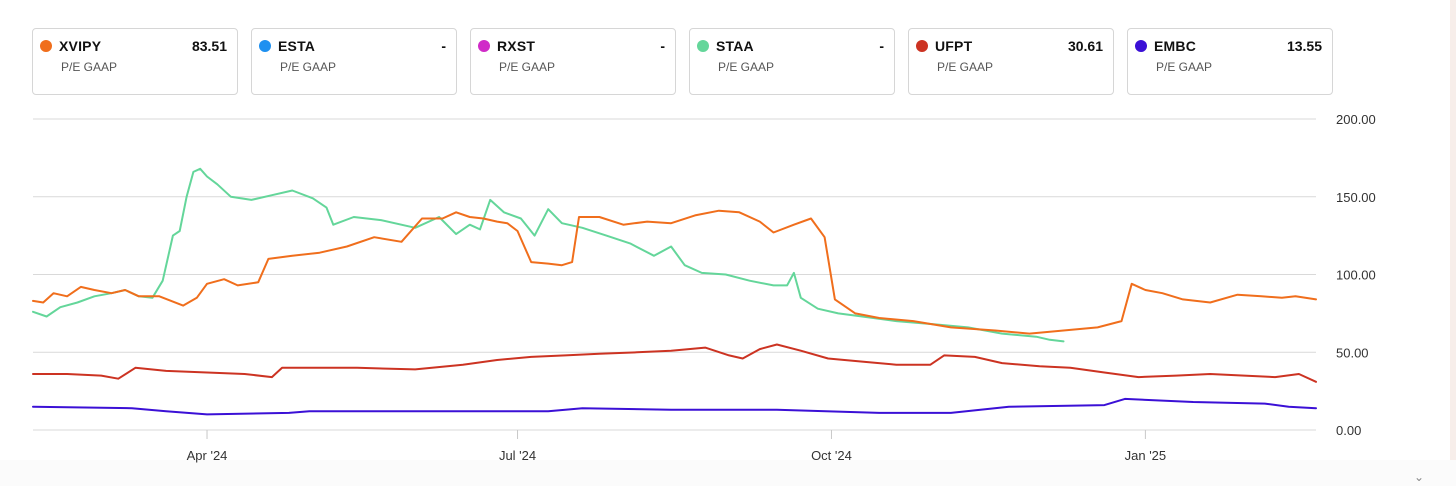  Describe the element at coordinates (831, 455) in the screenshot. I see `x-tick-label: Oct '24` at that location.